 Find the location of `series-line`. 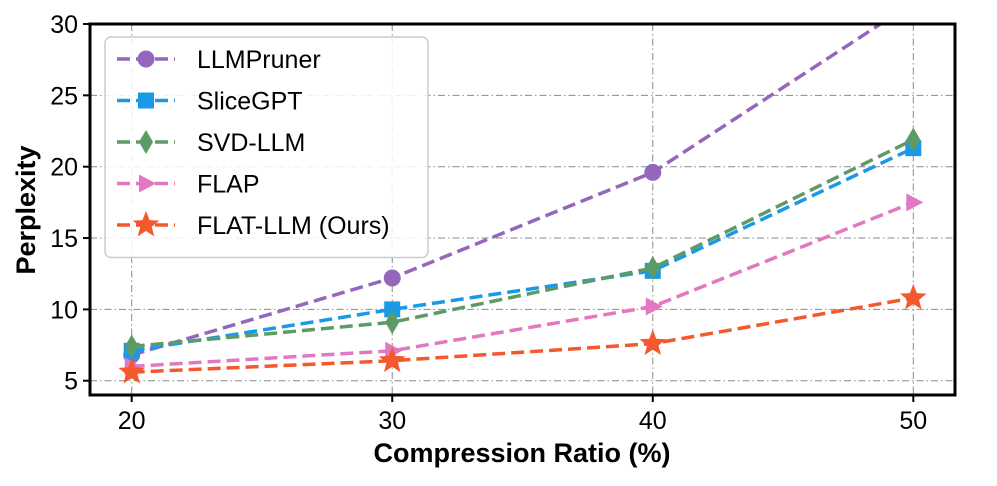

series-line is located at coordinates (522, 335).